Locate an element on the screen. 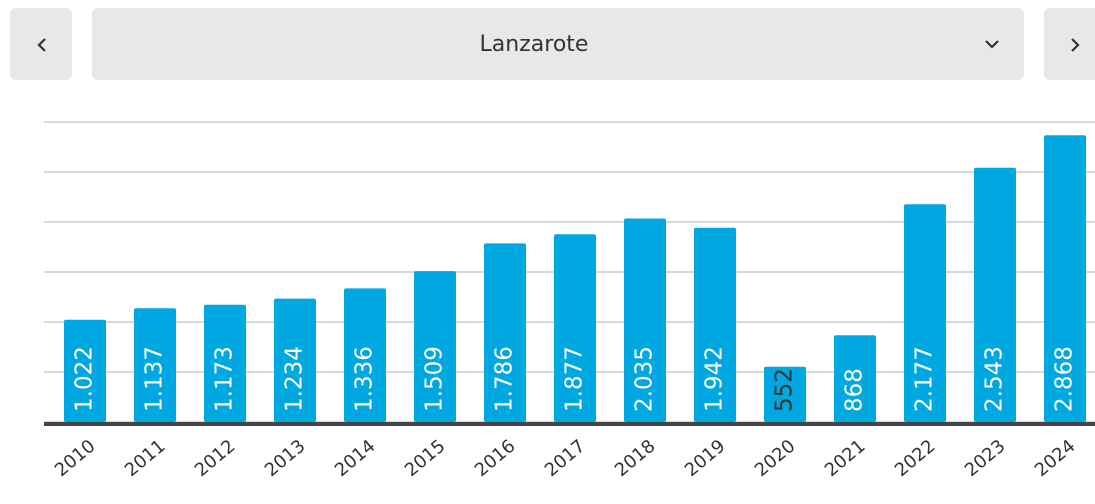  x-tick-label: 2018 is located at coordinates (635, 459).